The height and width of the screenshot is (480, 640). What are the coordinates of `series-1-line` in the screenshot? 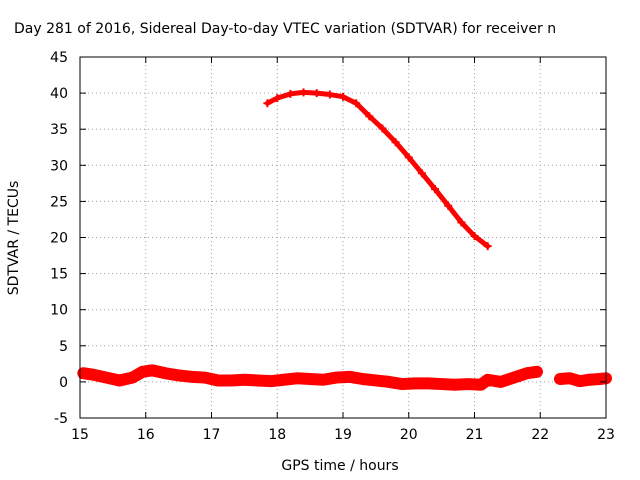 It's located at (377, 169).